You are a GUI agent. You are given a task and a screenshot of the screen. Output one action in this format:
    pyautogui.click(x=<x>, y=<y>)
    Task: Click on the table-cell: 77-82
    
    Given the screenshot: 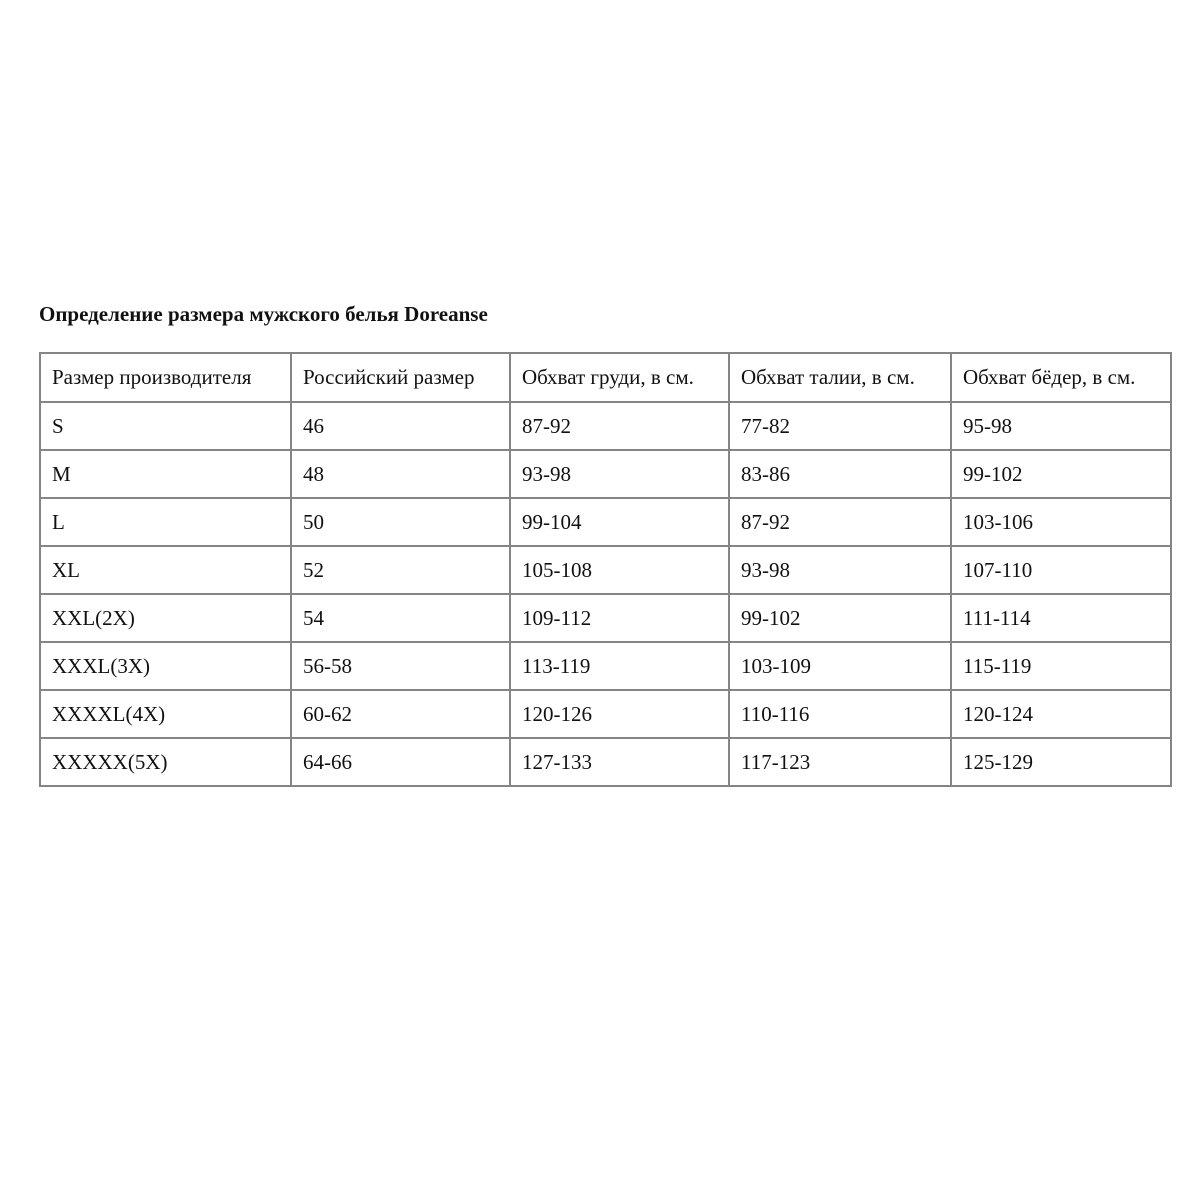 What is the action you would take?
    pyautogui.click(x=840, y=426)
    